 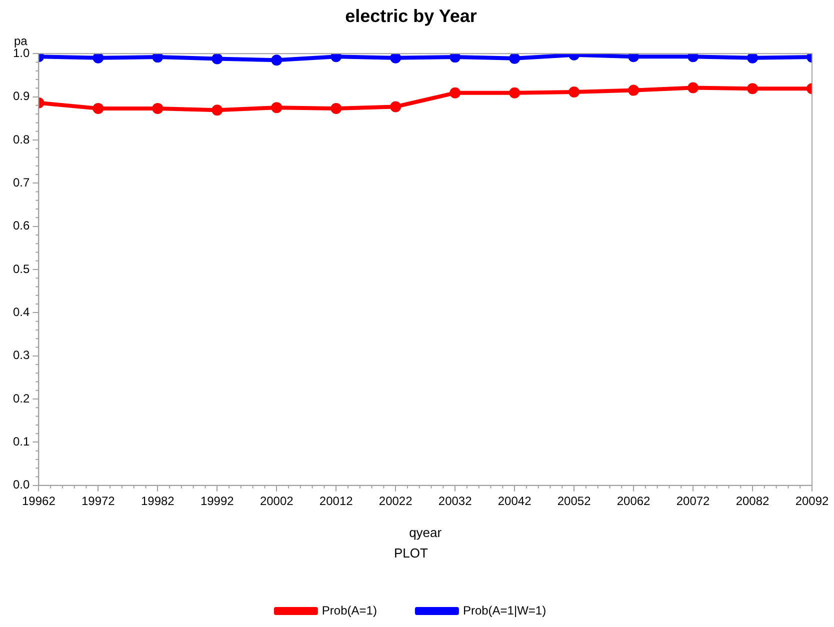 I want to click on y-tick-label: 0.6, so click(x=21, y=225).